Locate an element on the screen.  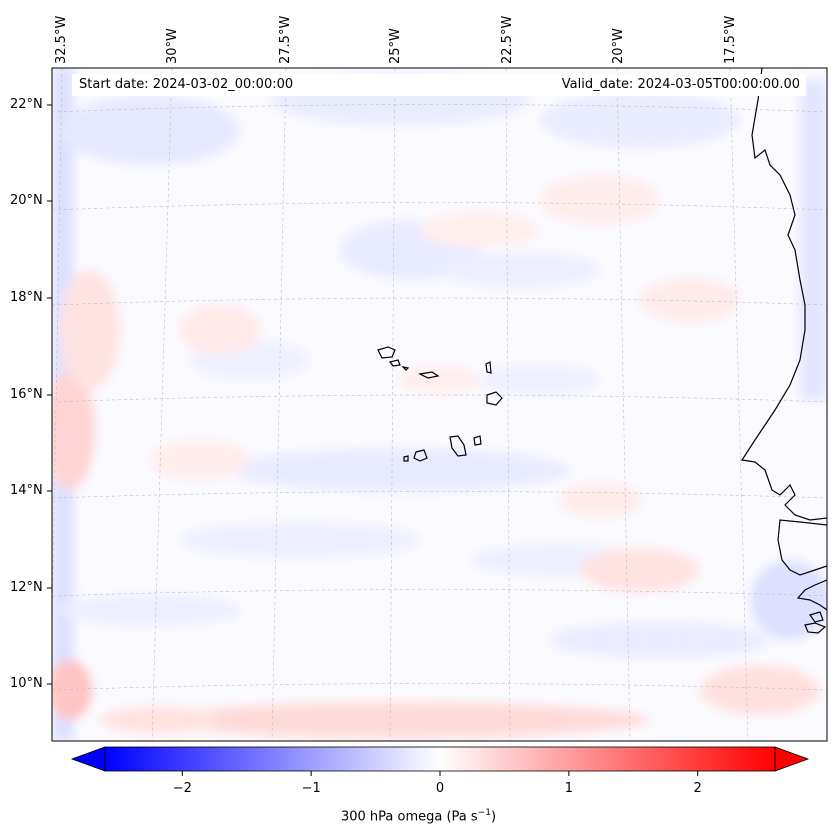
cabo-verde-islands is located at coordinates (440, 404).